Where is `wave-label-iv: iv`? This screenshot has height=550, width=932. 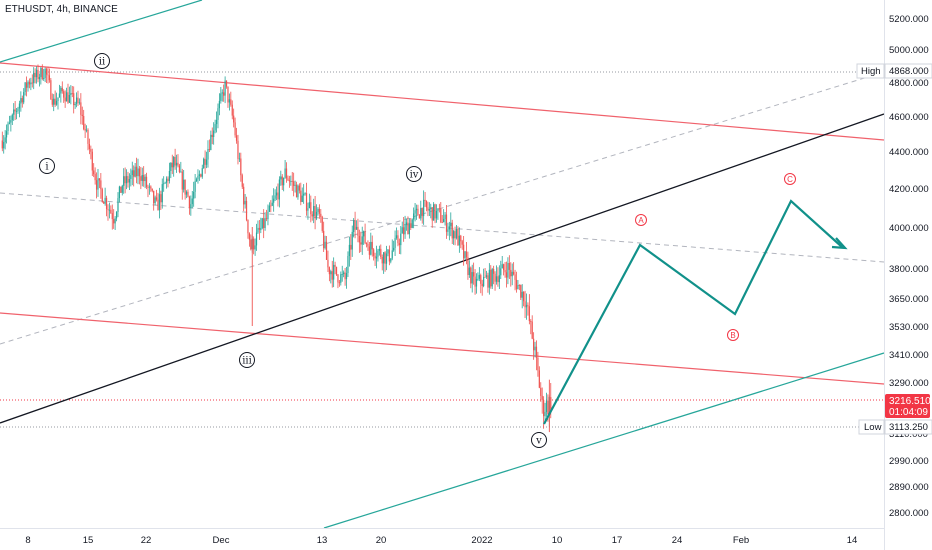
wave-label-iv: iv is located at coordinates (414, 174).